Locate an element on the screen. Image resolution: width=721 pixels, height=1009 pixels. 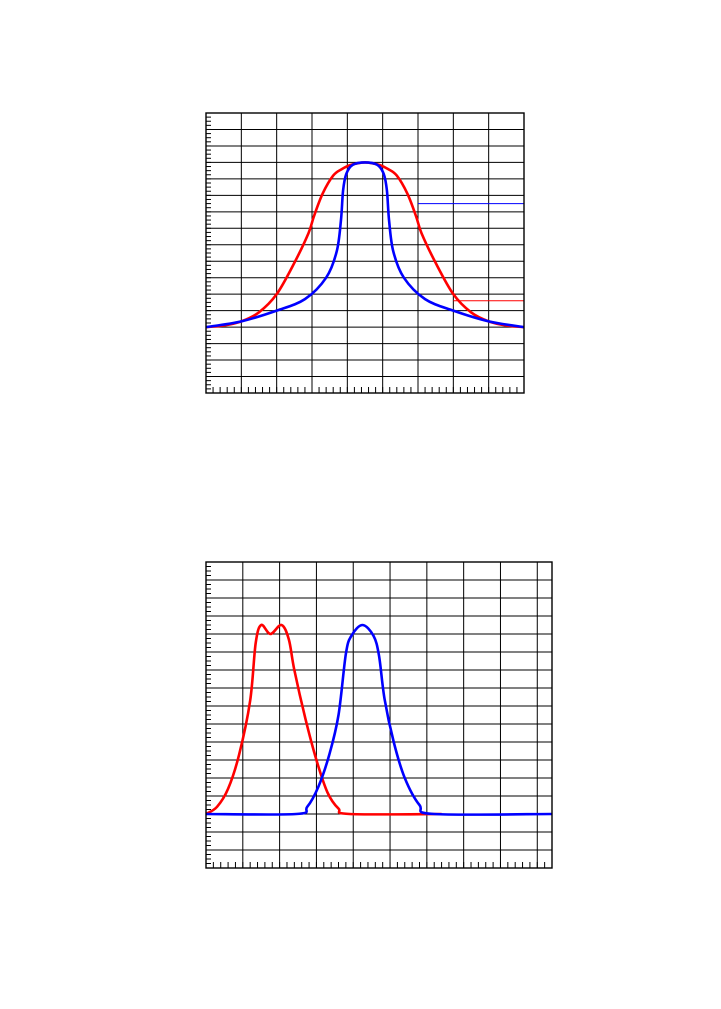
top-chart-frame is located at coordinates (365, 253).